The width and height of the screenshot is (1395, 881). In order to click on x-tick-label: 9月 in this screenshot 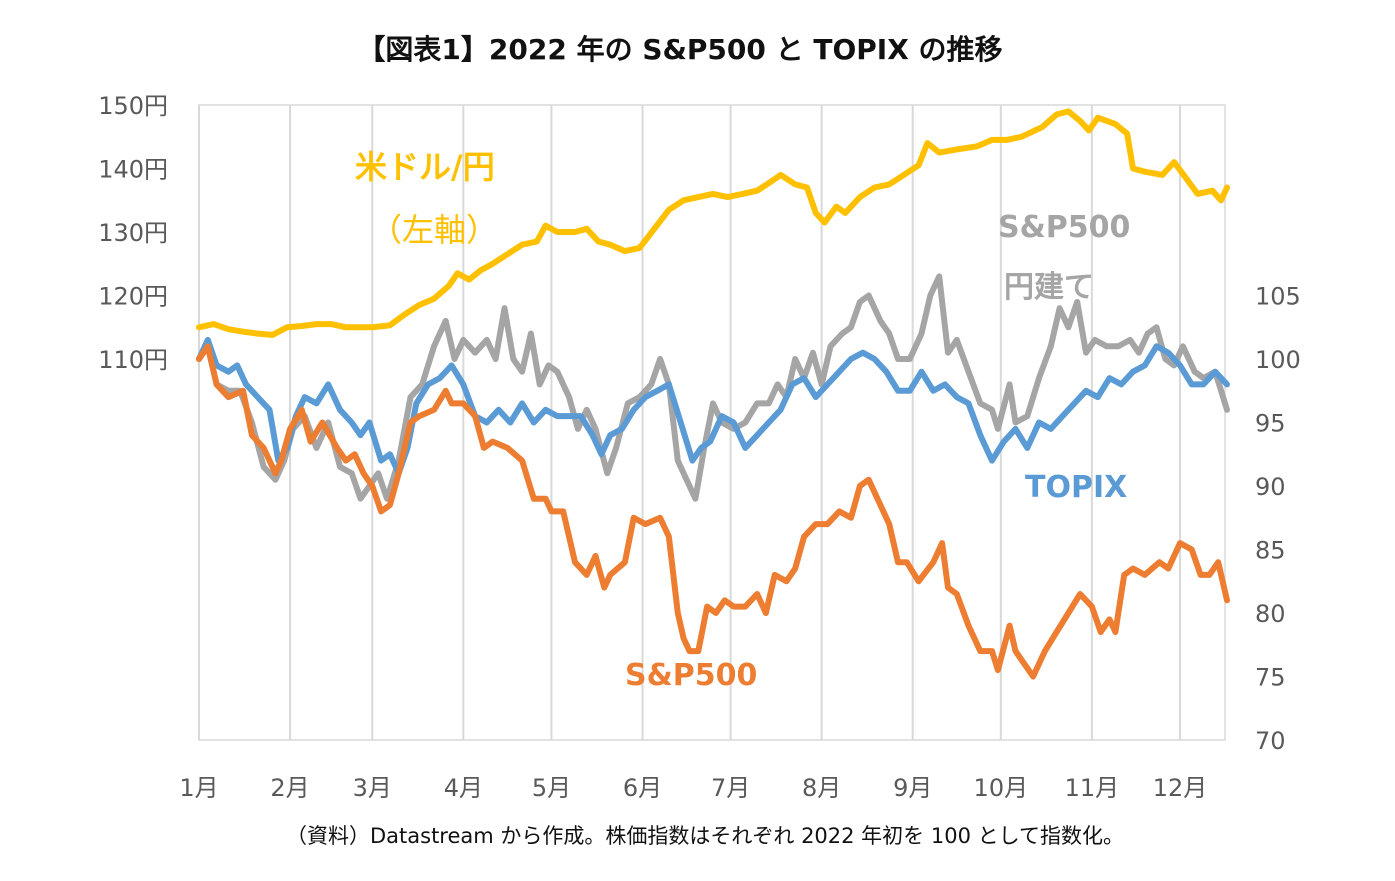, I will do `click(912, 788)`.